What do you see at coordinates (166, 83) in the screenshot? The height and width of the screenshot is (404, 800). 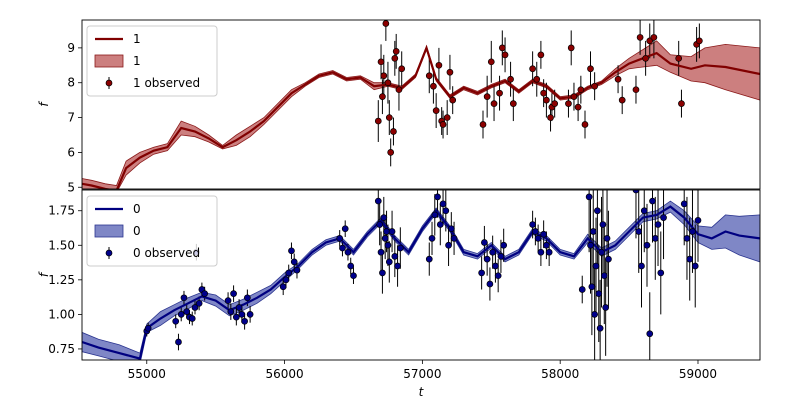 I see `top-legend-label: 1 observed` at bounding box center [166, 83].